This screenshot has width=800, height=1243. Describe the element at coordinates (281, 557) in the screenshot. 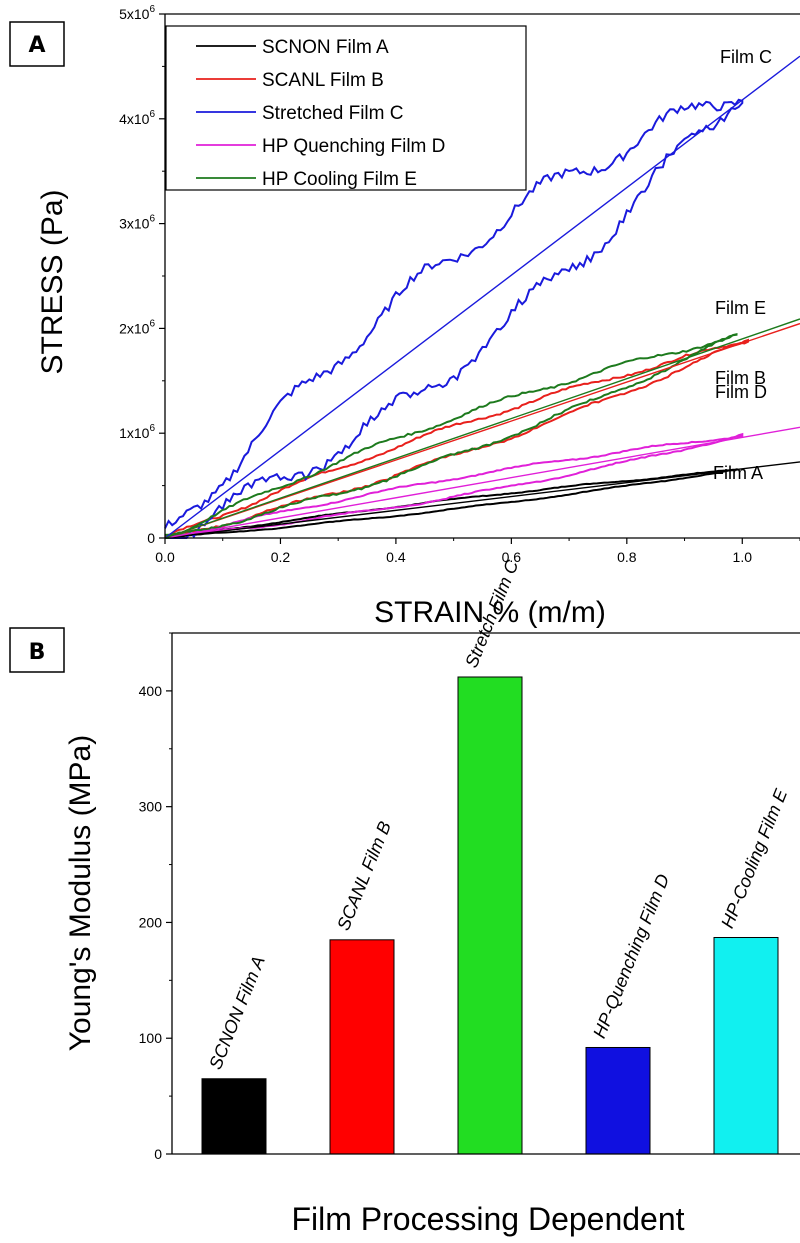

I see `x-tick-label: 0.2` at that location.